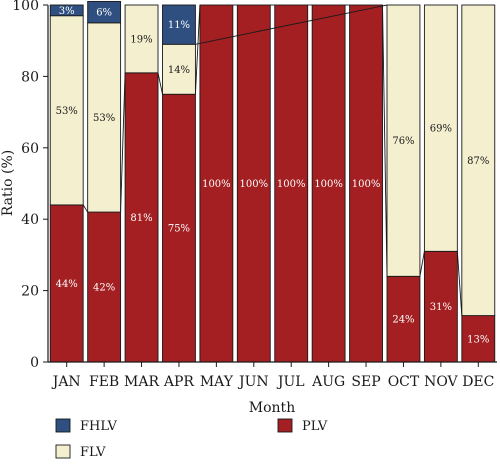 This screenshot has height=470, width=500. What do you see at coordinates (315, 426) in the screenshot?
I see `legend-label-plv: PLV` at bounding box center [315, 426].